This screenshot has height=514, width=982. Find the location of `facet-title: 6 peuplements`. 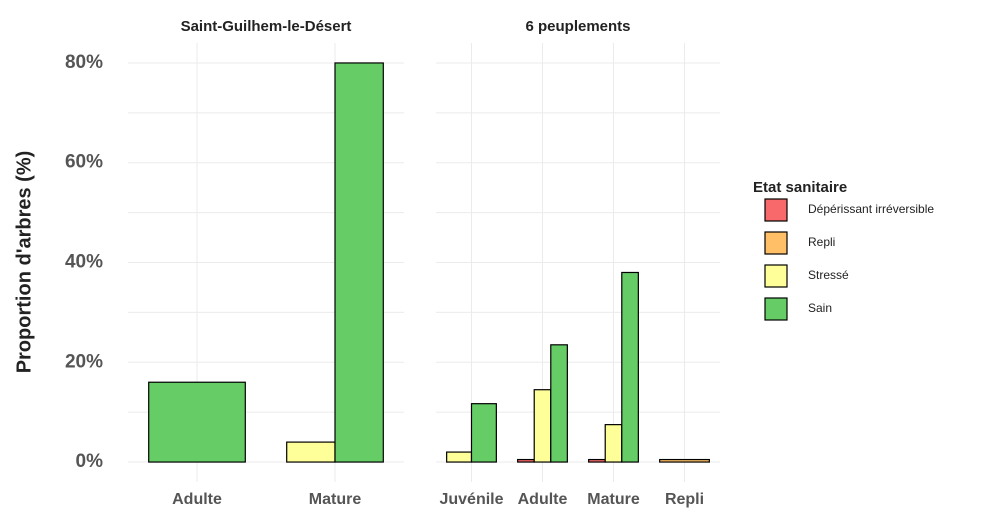

facet-title: 6 peuplements is located at coordinates (577, 26).